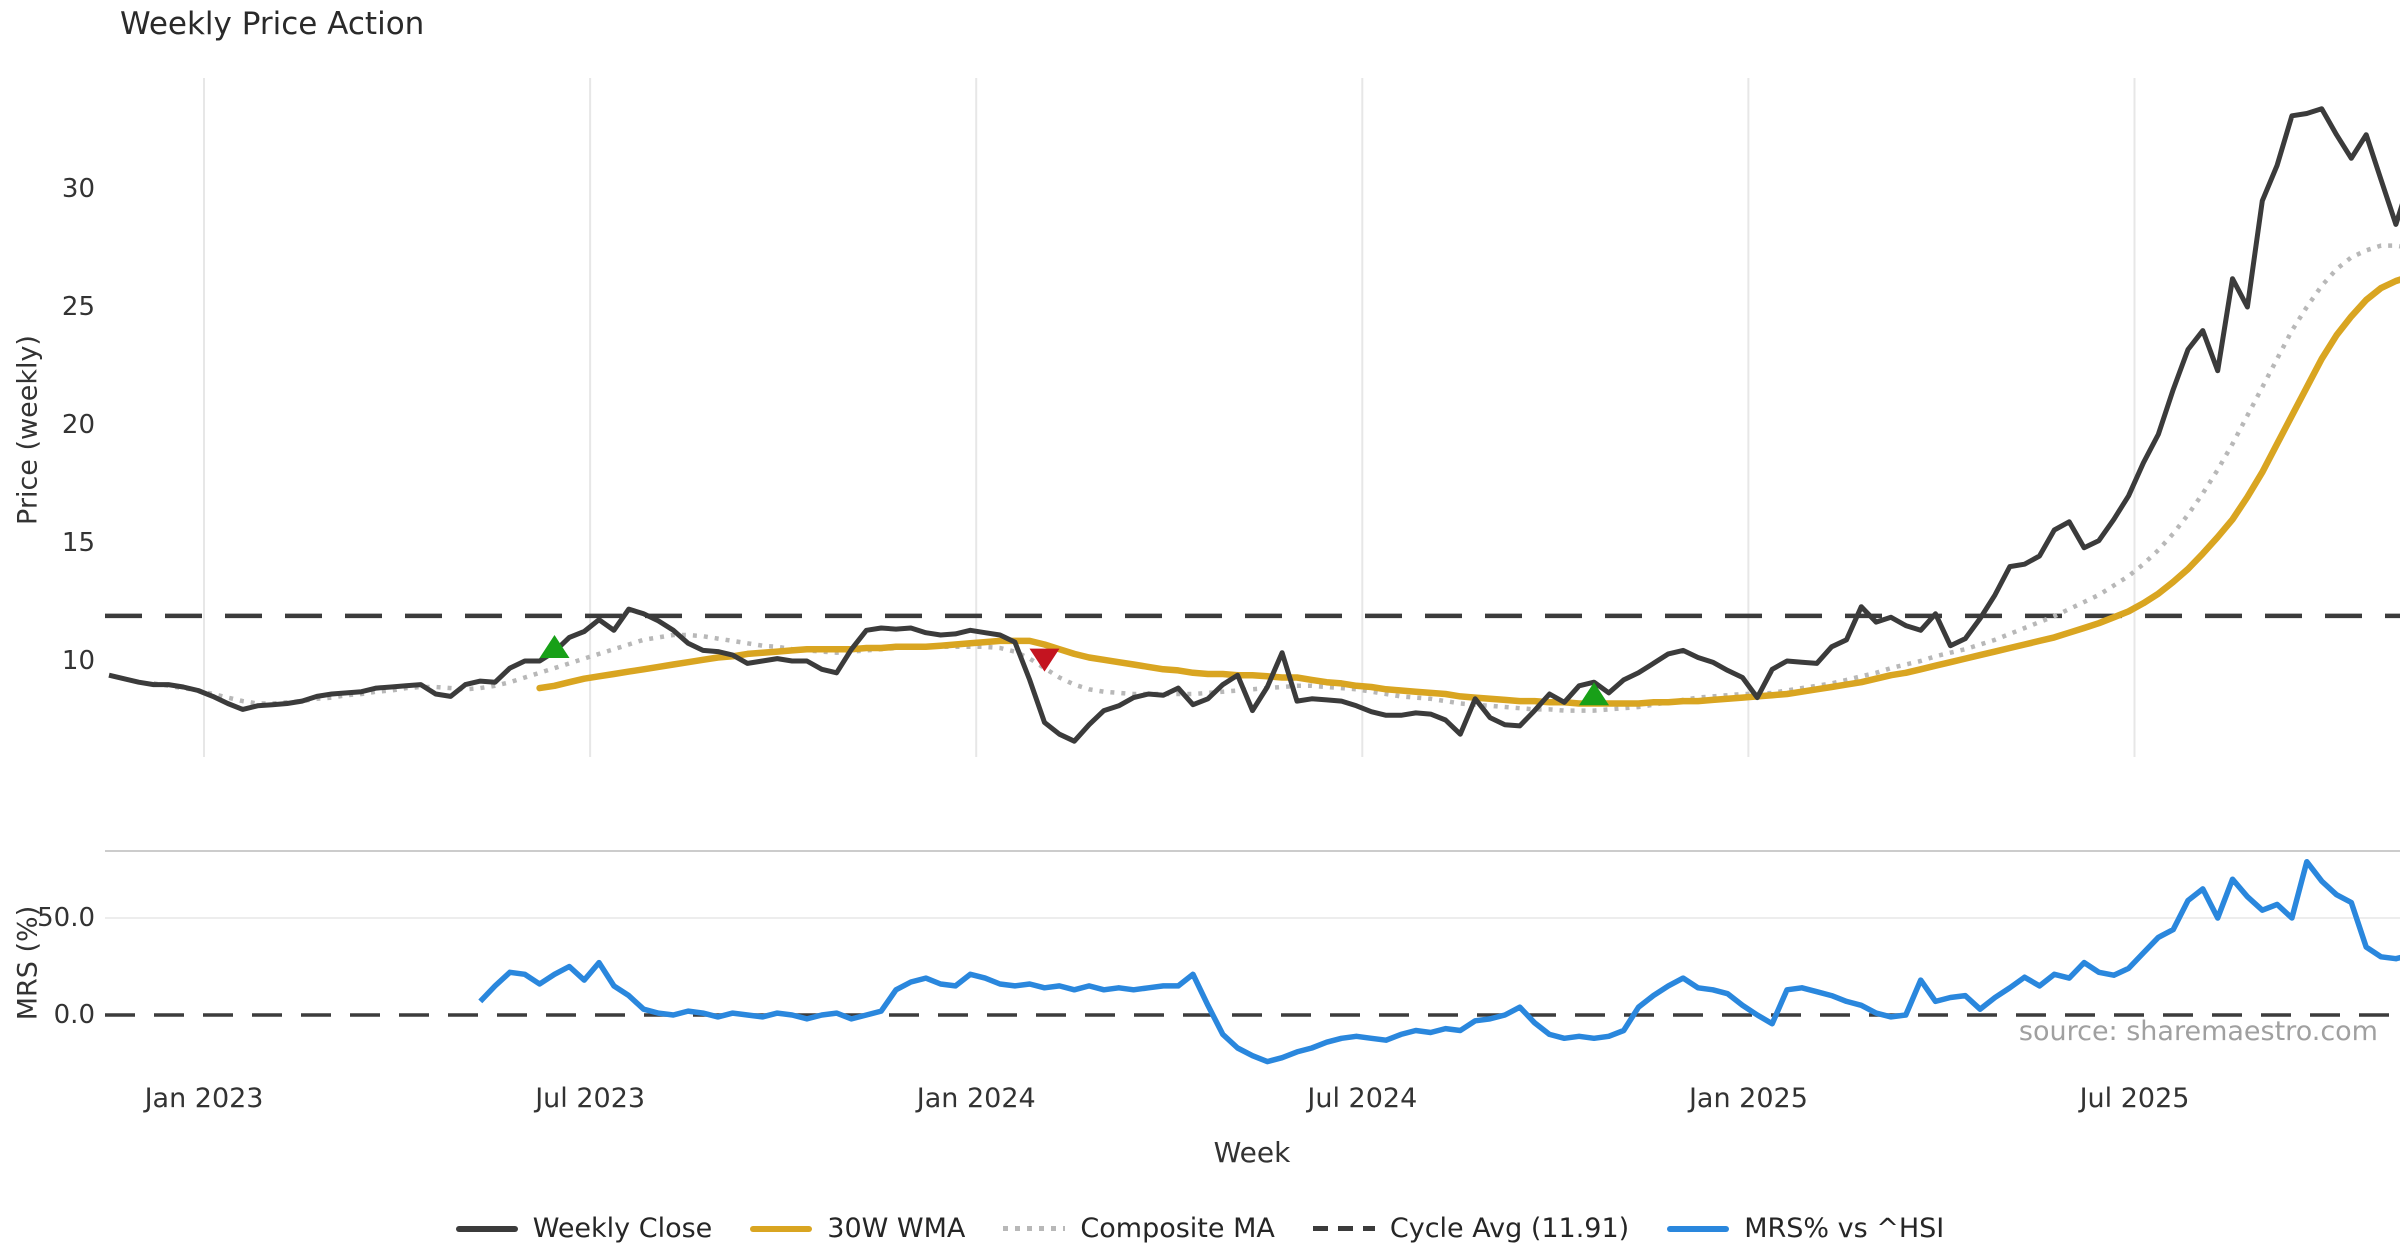 The height and width of the screenshot is (1260, 2400). I want to click on x-tick-jul-2023: Jul 2023, so click(590, 1098).